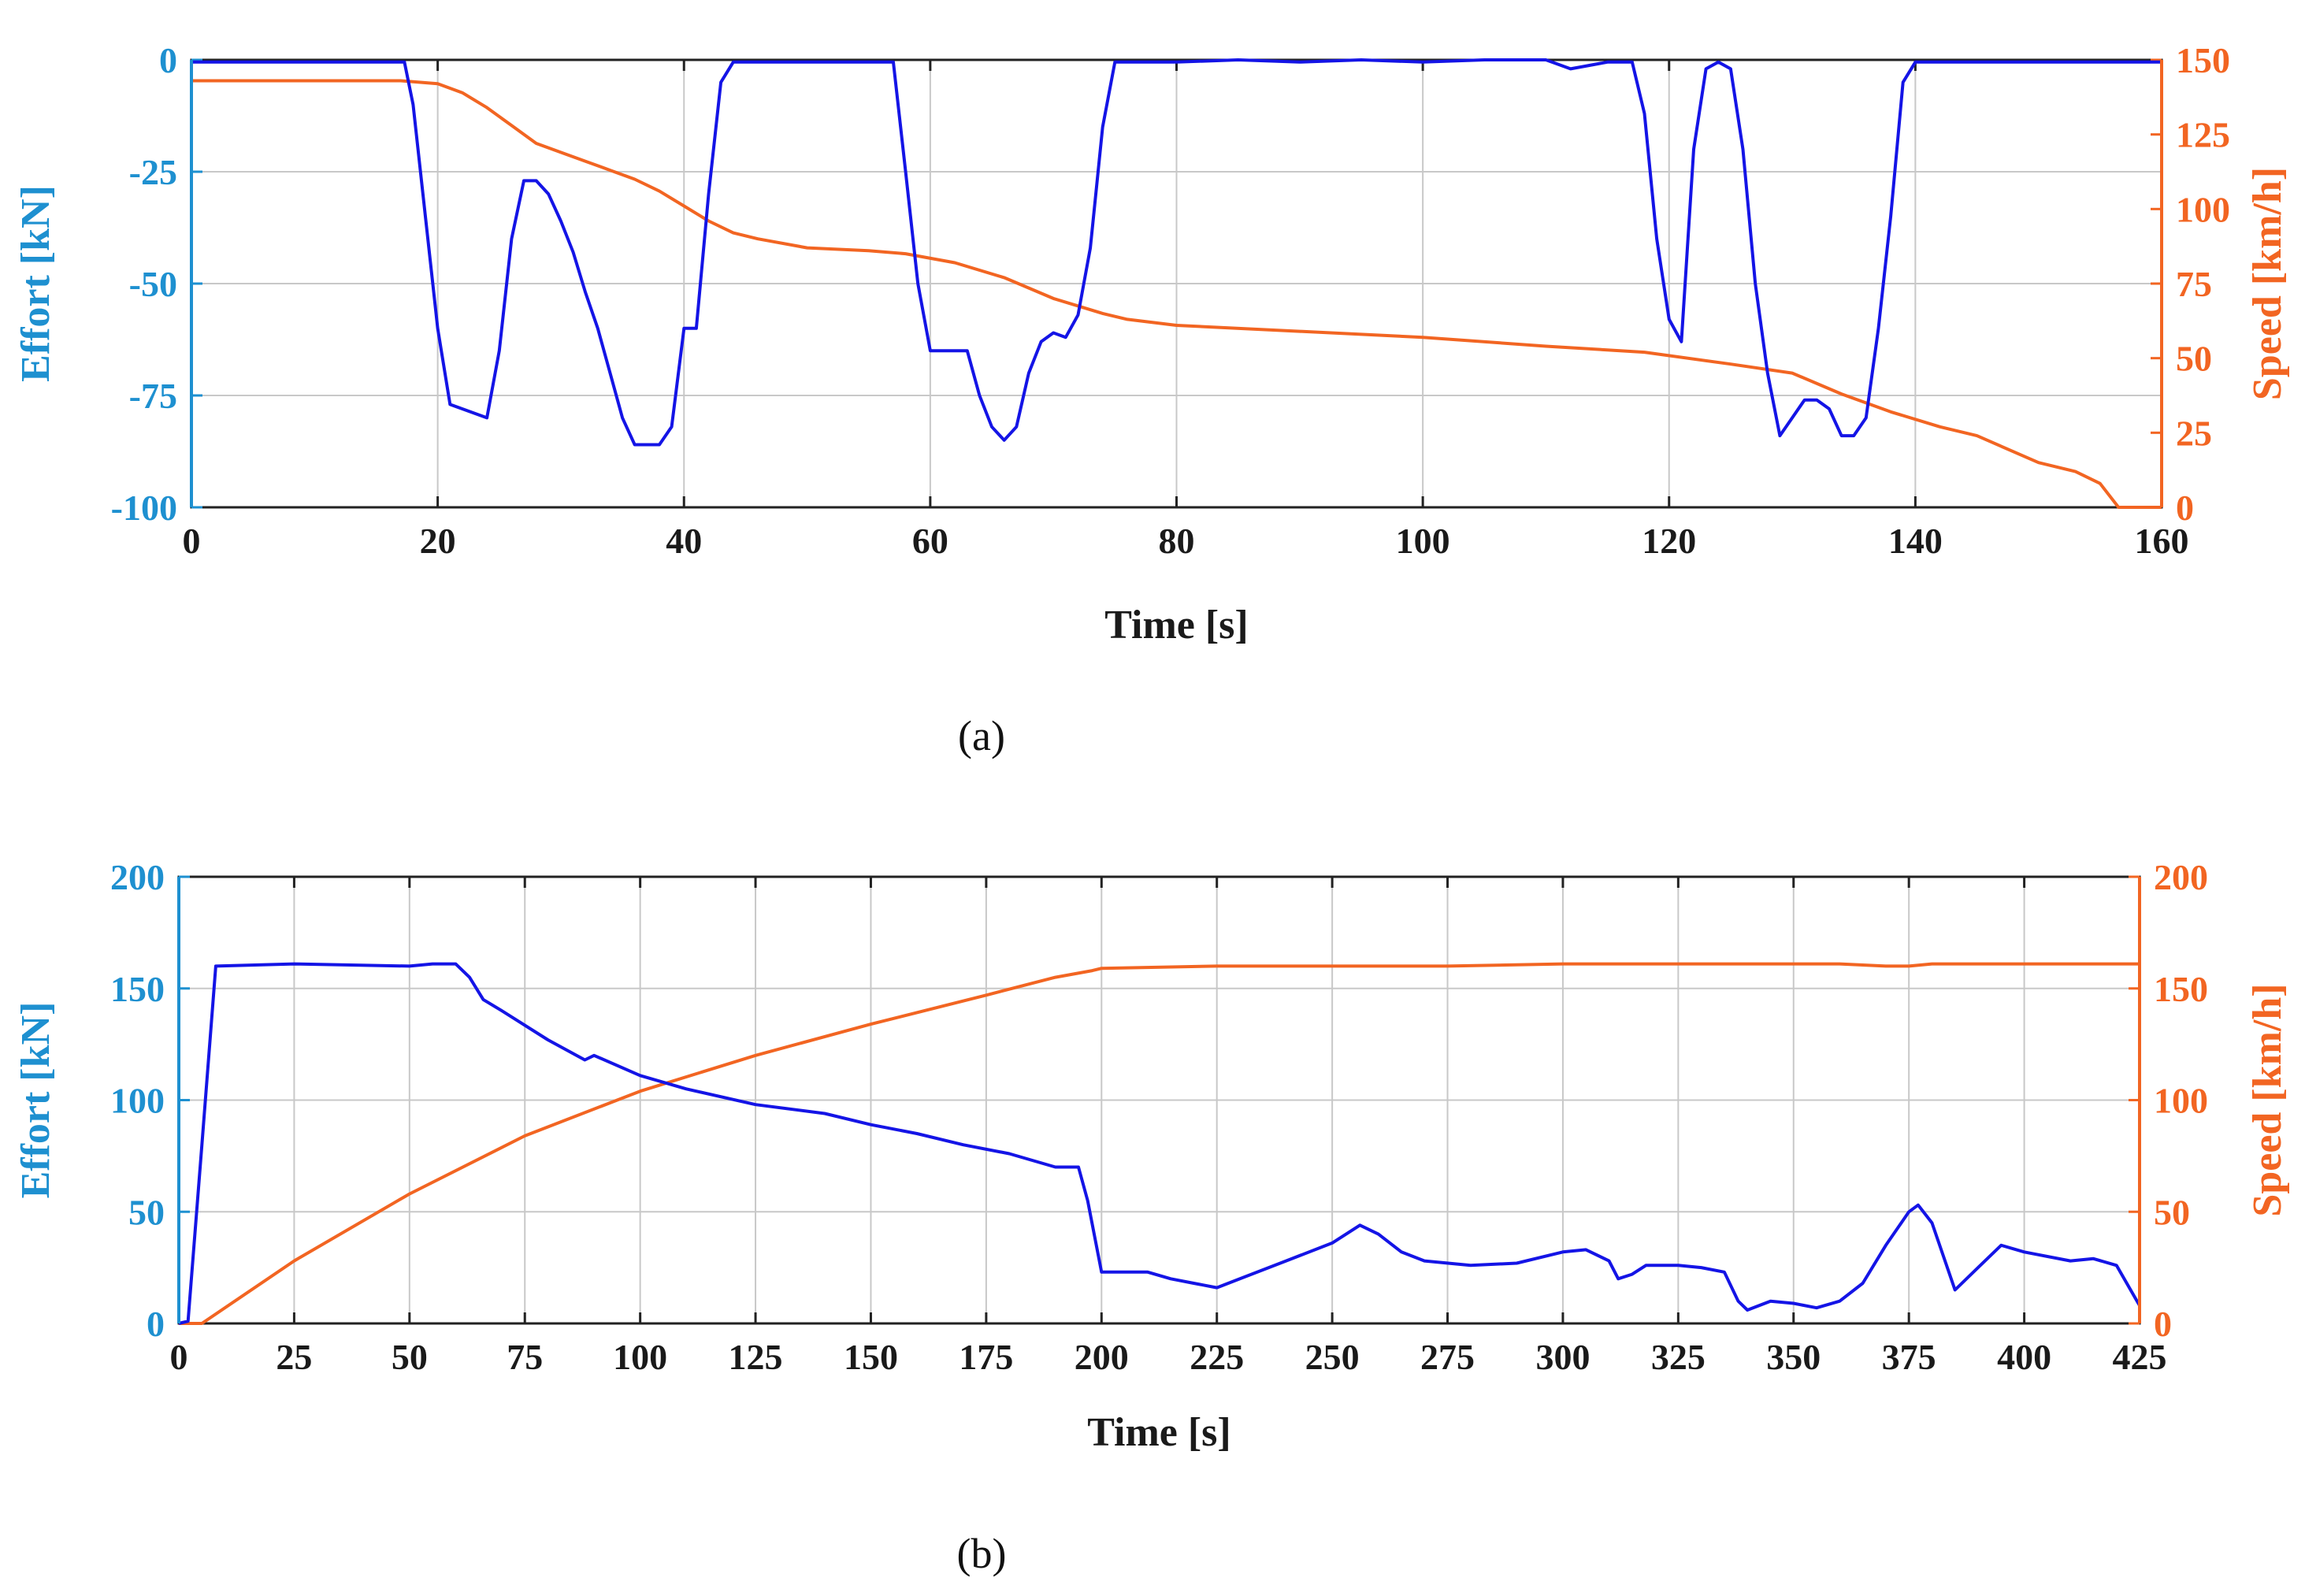 The image size is (2305, 1596). Describe the element at coordinates (756, 1357) in the screenshot. I see `x-tick-label: 125` at that location.